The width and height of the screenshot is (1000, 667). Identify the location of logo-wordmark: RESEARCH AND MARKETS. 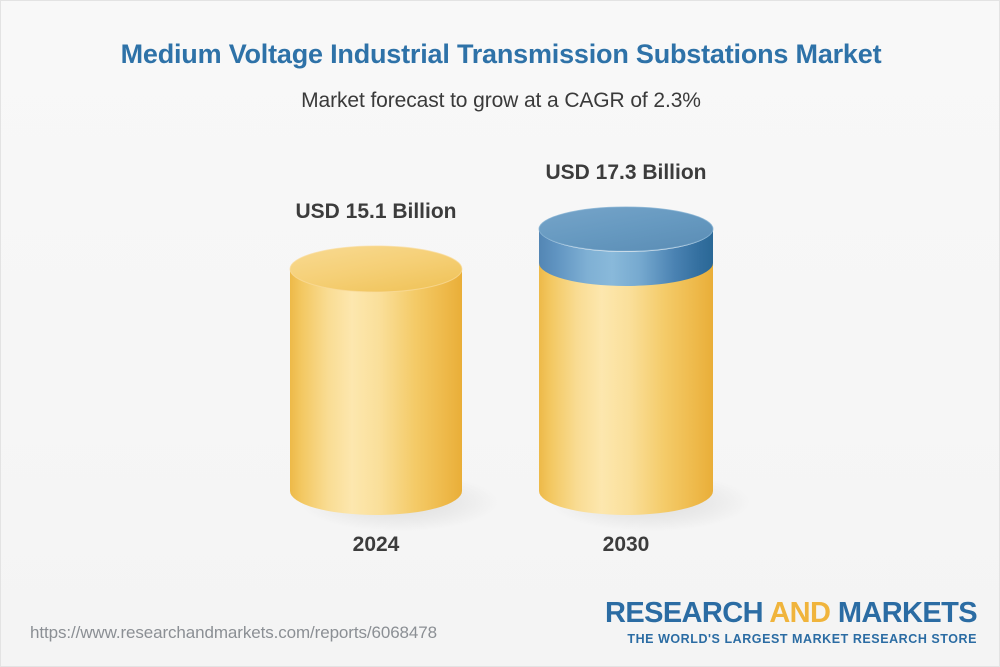
(791, 613).